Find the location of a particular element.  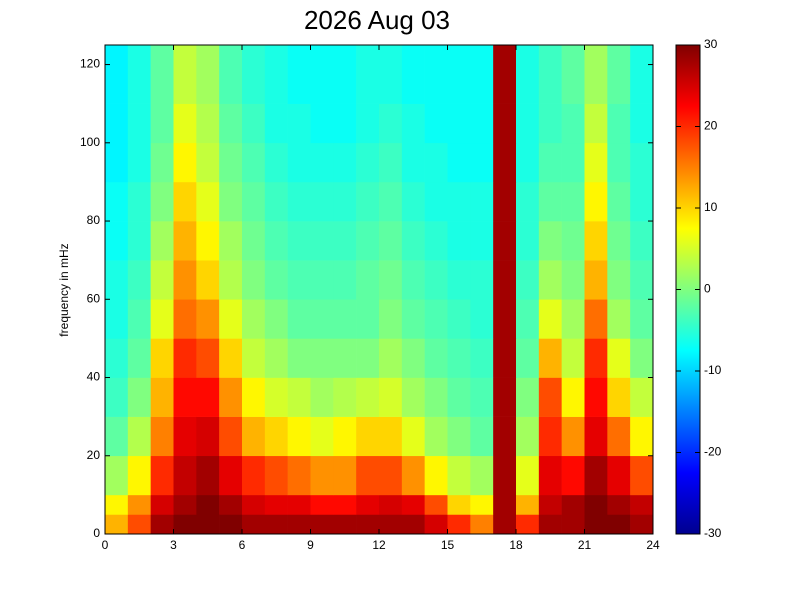

colorbar-tick-label: 30 is located at coordinates (711, 44).